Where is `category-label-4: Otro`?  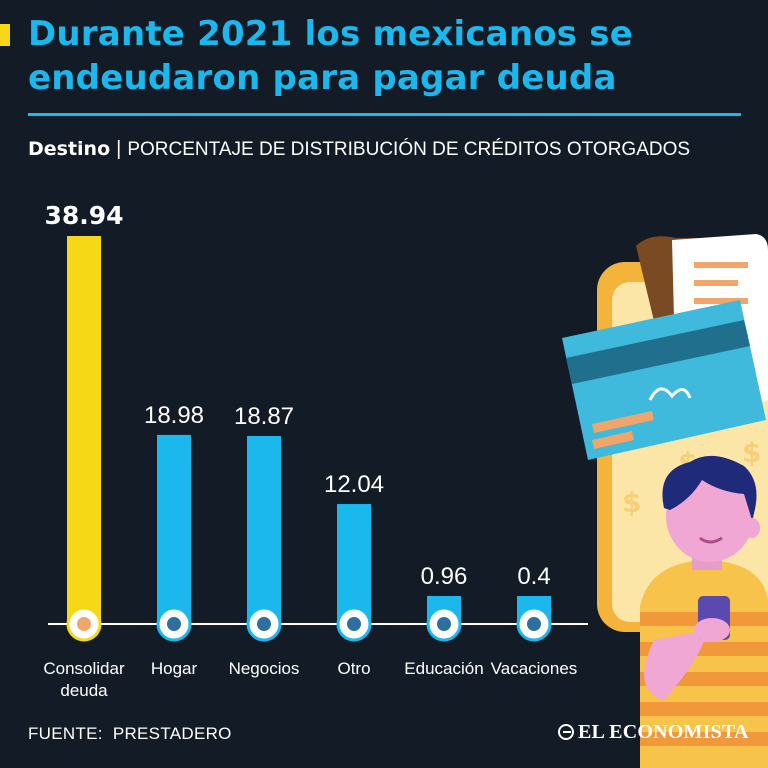 category-label-4: Otro is located at coordinates (353, 668).